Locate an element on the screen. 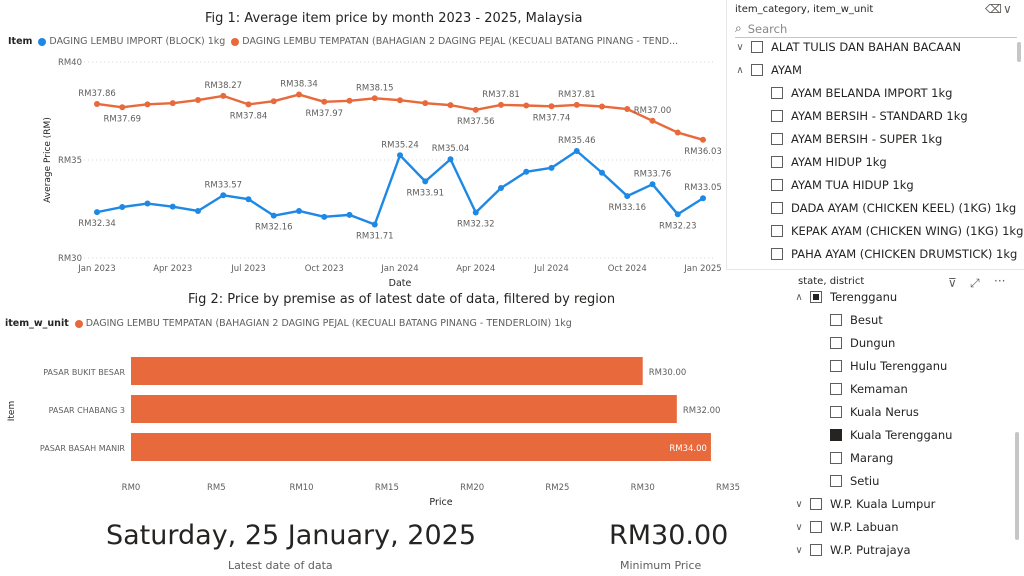 The image size is (1024, 576). region-slicer-scrollbar is located at coordinates (1017, 486).